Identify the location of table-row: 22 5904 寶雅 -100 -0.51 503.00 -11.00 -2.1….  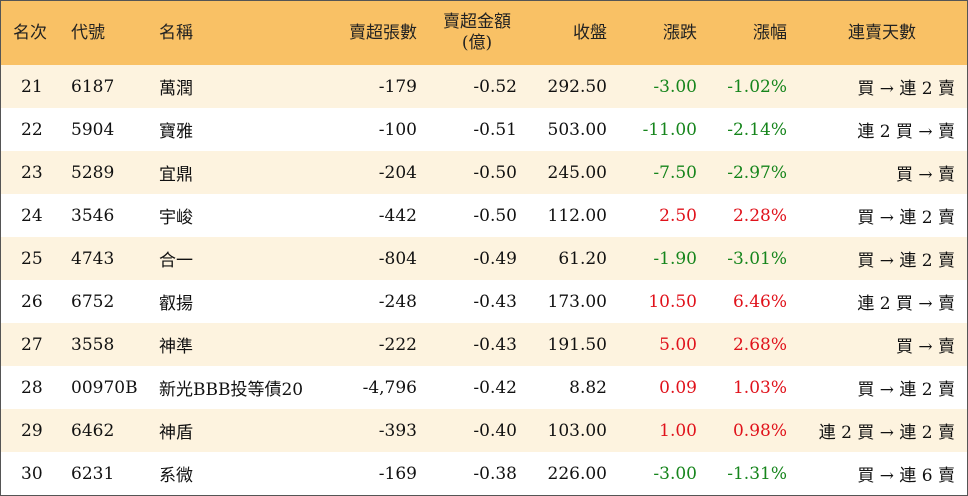
(484, 129).